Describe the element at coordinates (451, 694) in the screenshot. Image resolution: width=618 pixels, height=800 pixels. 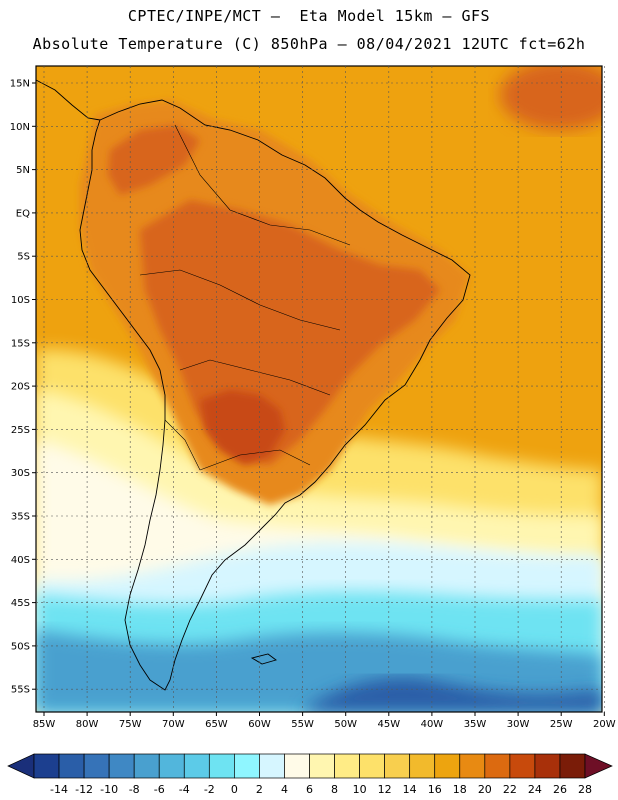
I see `field-band-deep-blue` at that location.